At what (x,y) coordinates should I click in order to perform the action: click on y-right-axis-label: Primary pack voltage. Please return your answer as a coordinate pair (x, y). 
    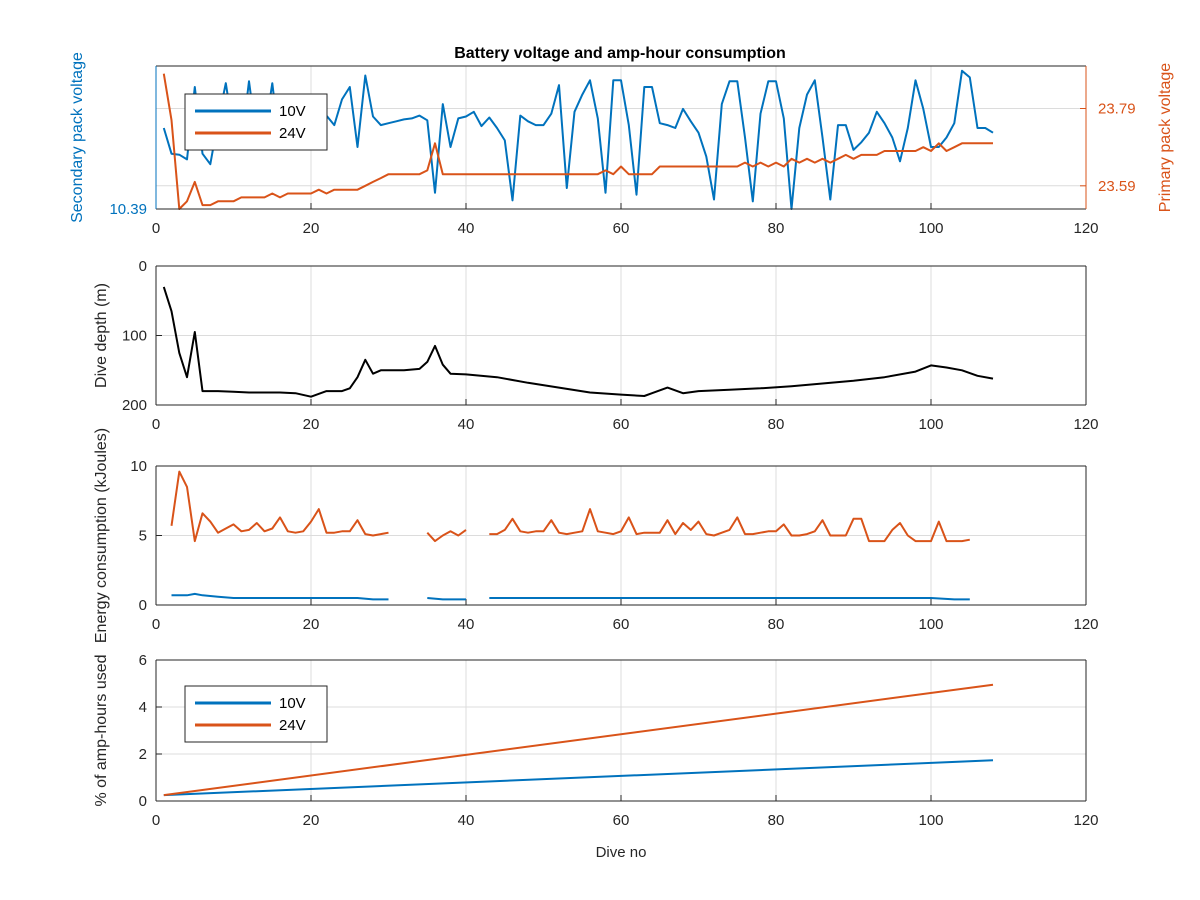
    Looking at the image, I should click on (1165, 137).